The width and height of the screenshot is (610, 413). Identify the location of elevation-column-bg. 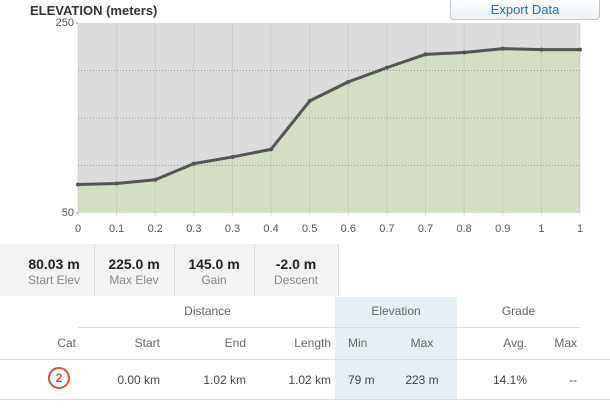
(396, 348).